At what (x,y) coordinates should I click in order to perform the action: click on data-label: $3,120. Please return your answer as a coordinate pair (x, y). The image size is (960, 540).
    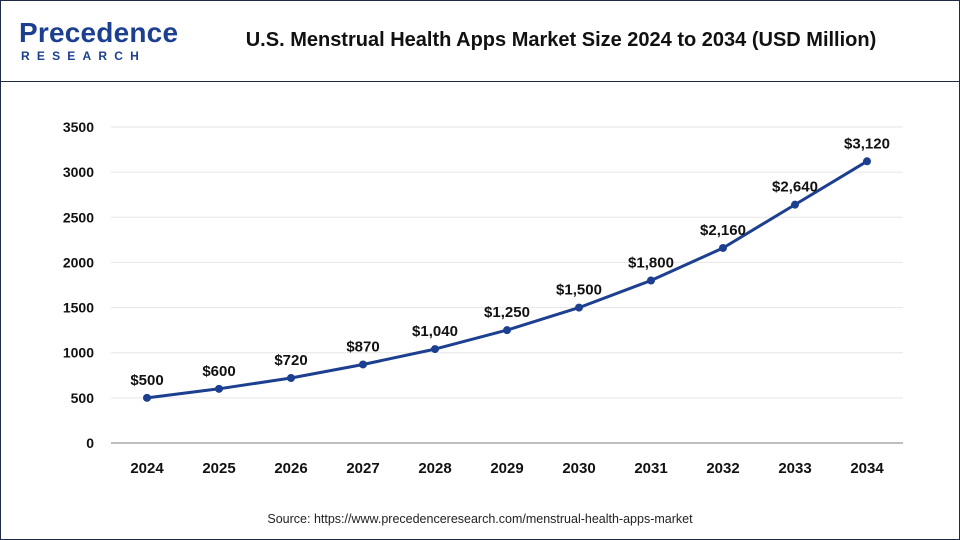
    Looking at the image, I should click on (867, 143).